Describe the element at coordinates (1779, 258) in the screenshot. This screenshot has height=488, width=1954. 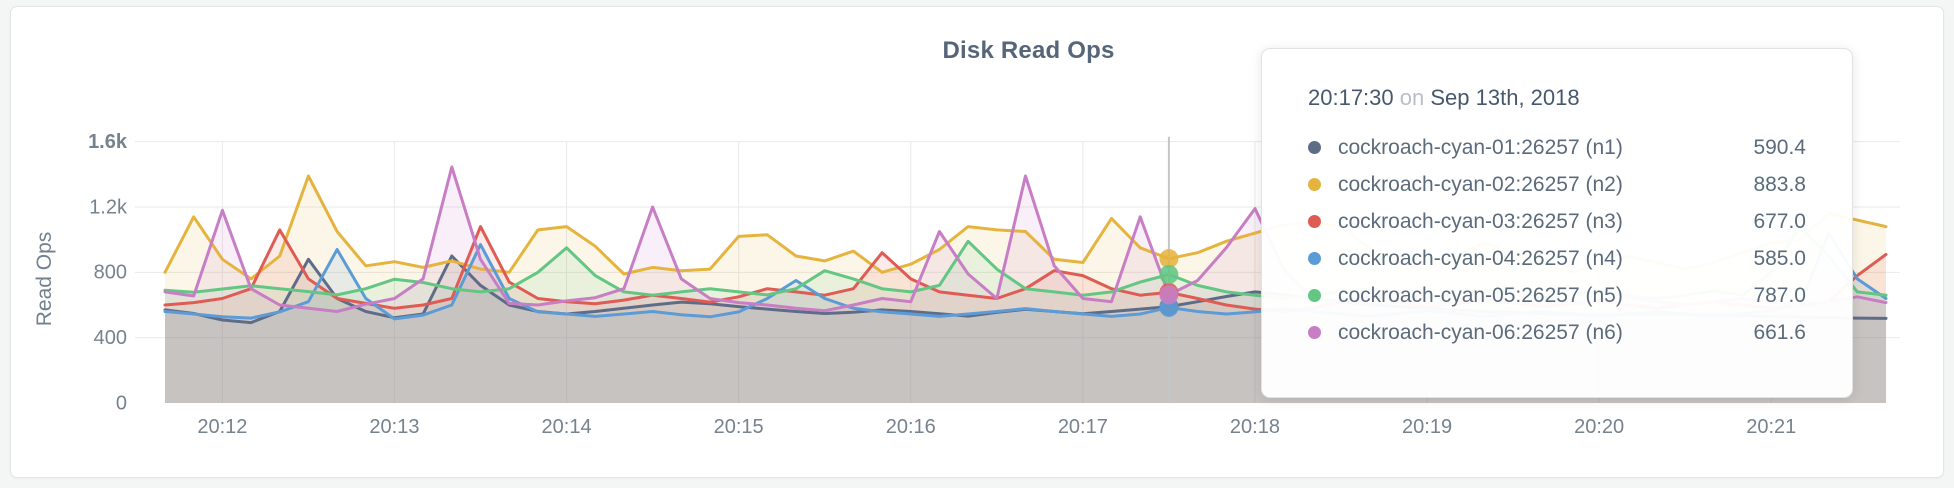
I see `tooltip-series-value: 585.0` at that location.